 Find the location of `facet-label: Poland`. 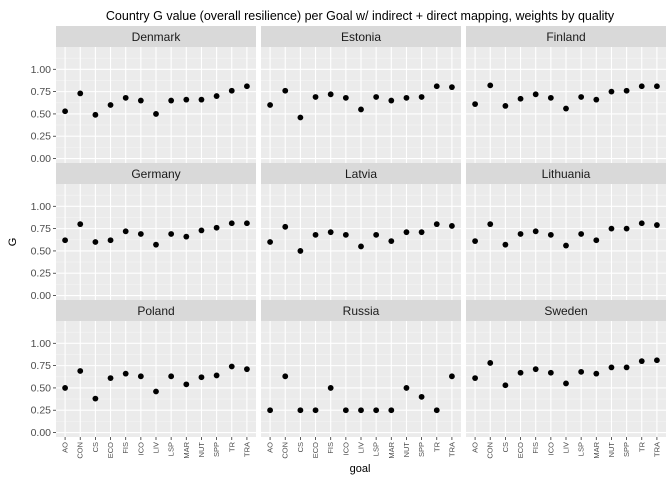

facet-label: Poland is located at coordinates (155, 311).